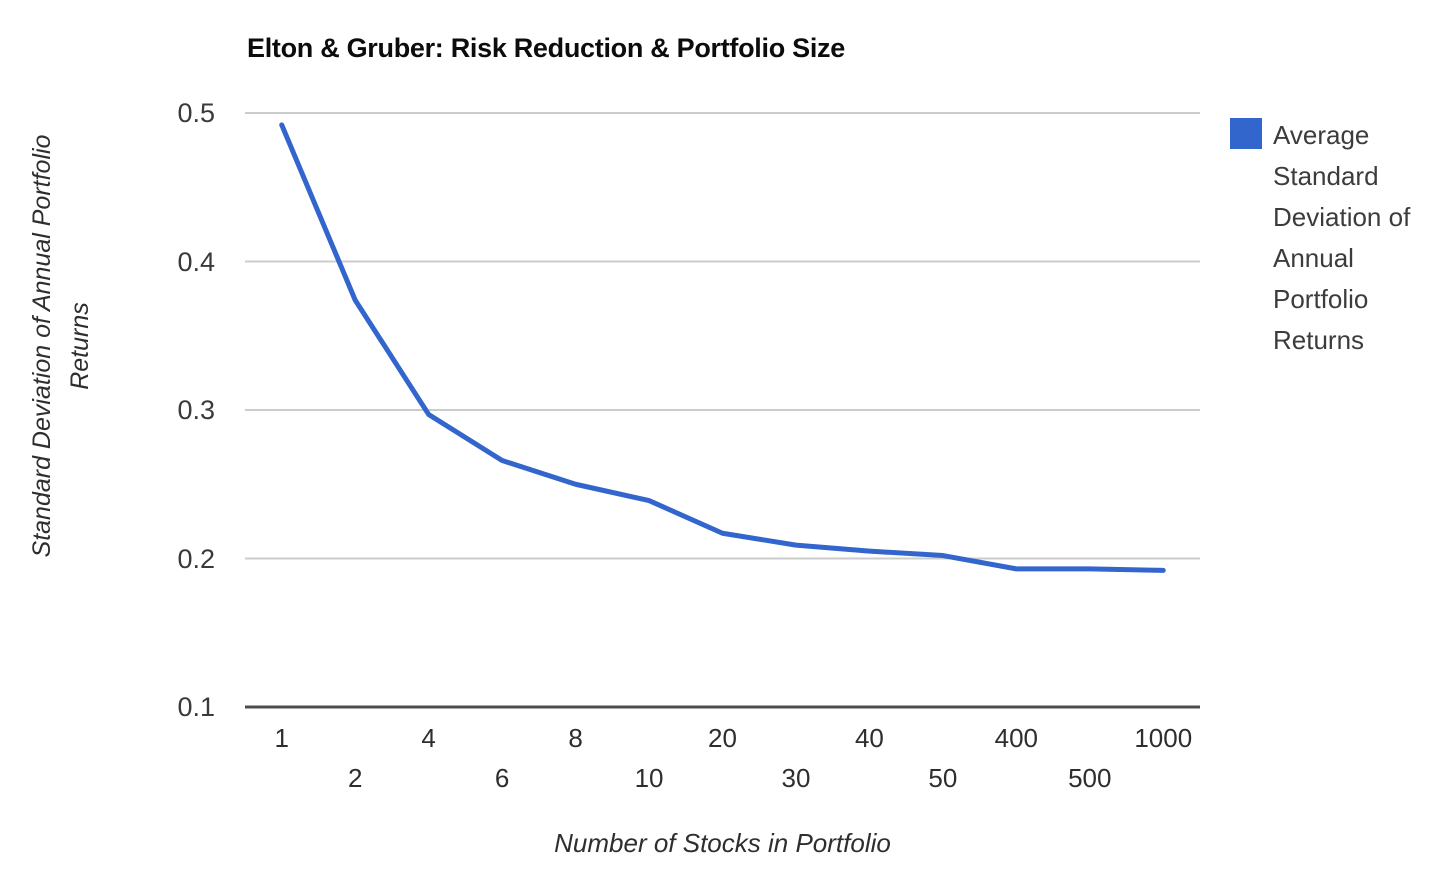 This screenshot has height=881, width=1456. Describe the element at coordinates (281, 738) in the screenshot. I see `x-tick-label: 1` at that location.